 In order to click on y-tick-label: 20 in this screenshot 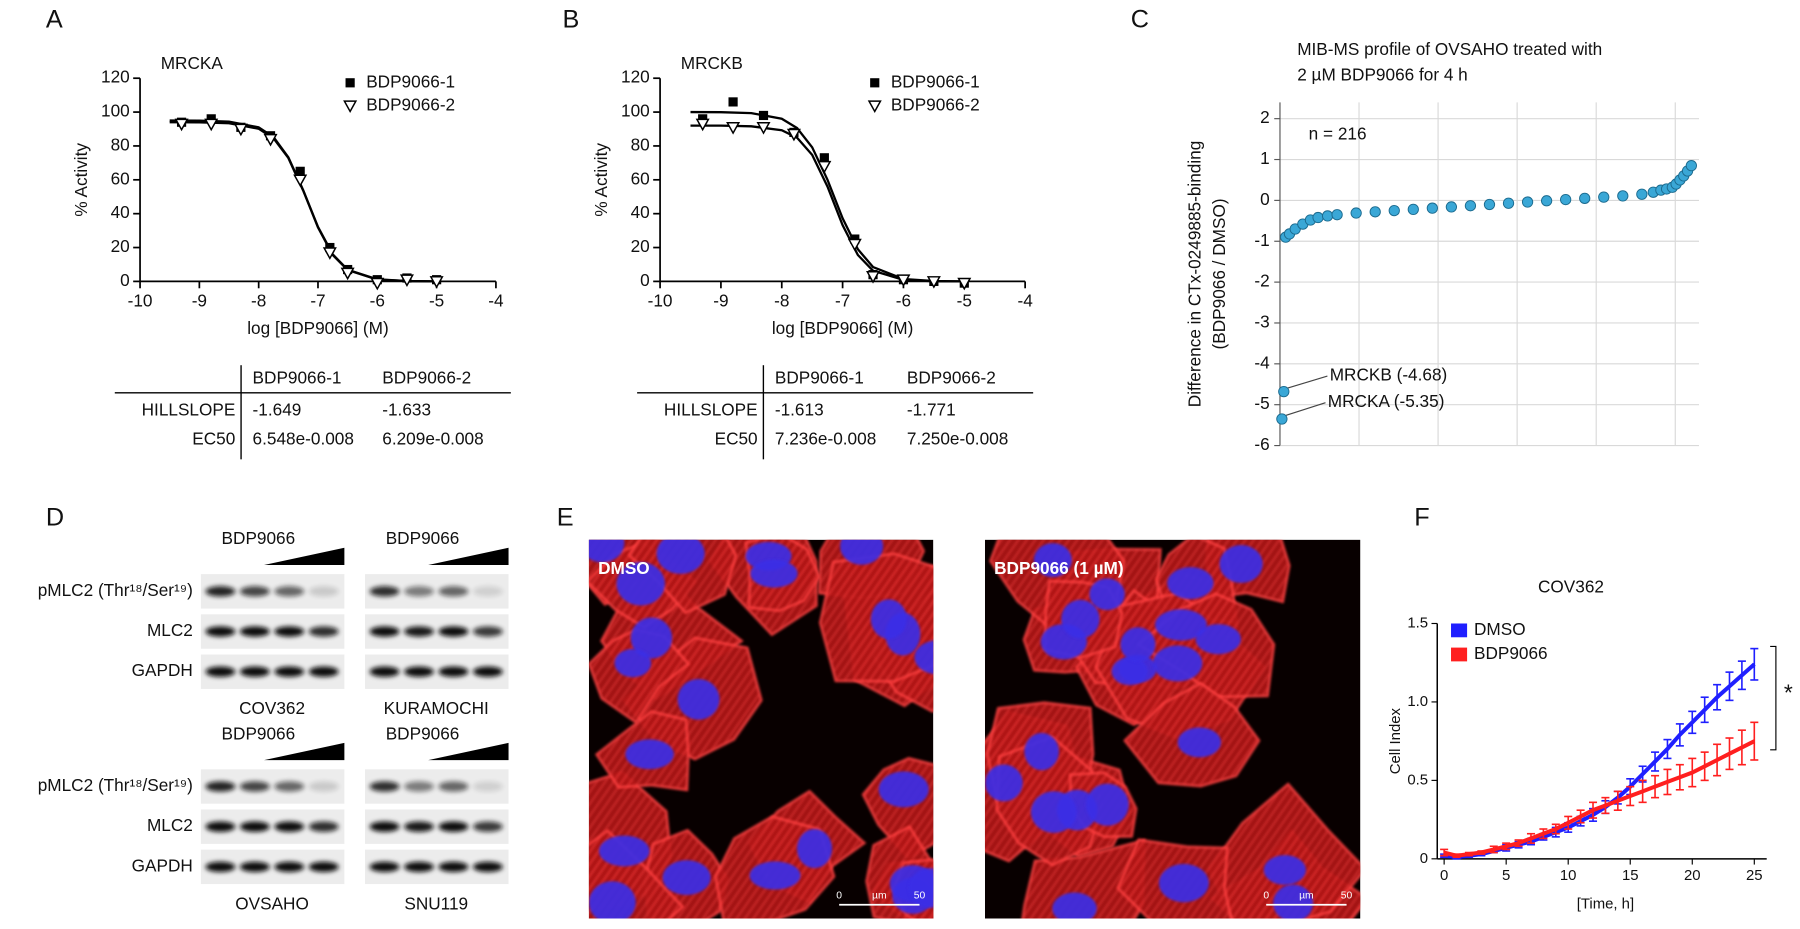, I will do `click(120, 246)`.